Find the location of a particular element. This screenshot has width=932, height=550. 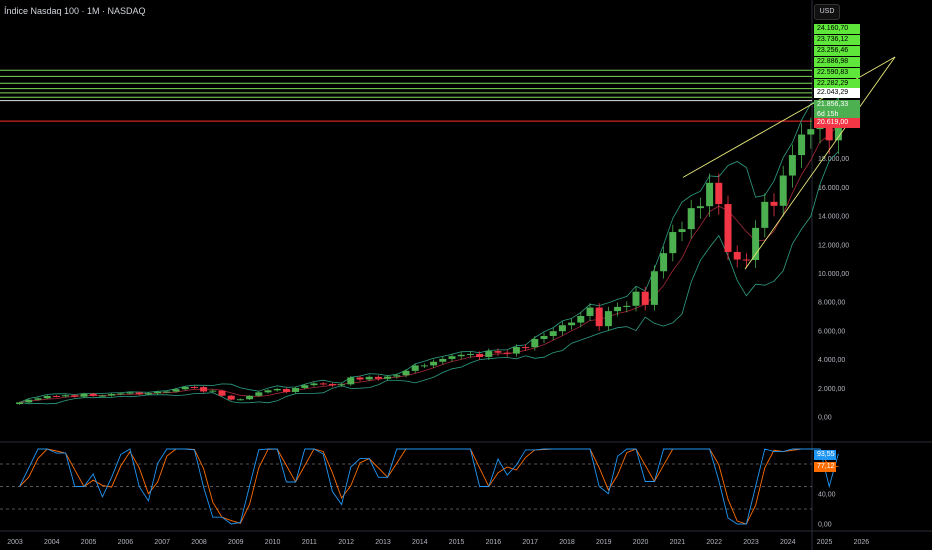

y-tick-label: 16.000,00 is located at coordinates (833, 188).